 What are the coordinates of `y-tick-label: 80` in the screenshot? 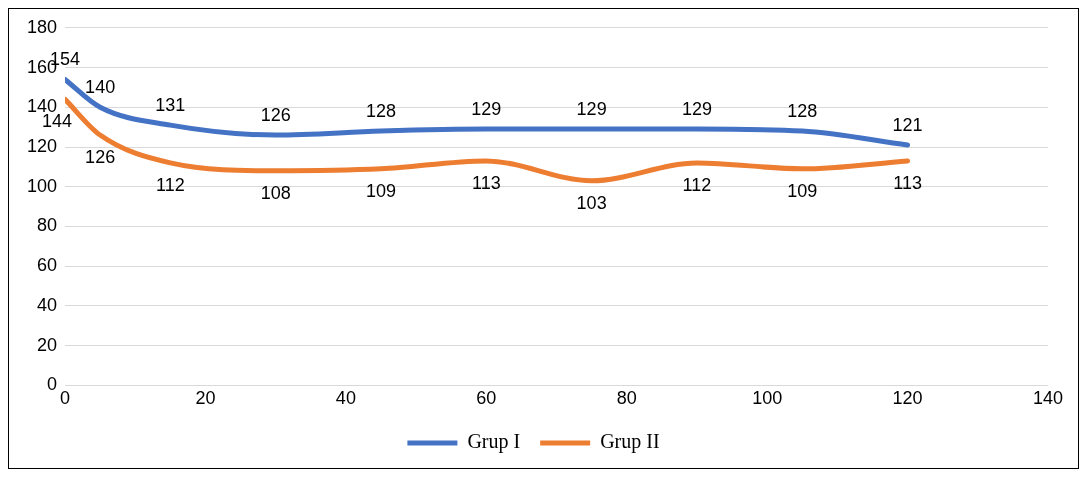 It's located at (47, 225).